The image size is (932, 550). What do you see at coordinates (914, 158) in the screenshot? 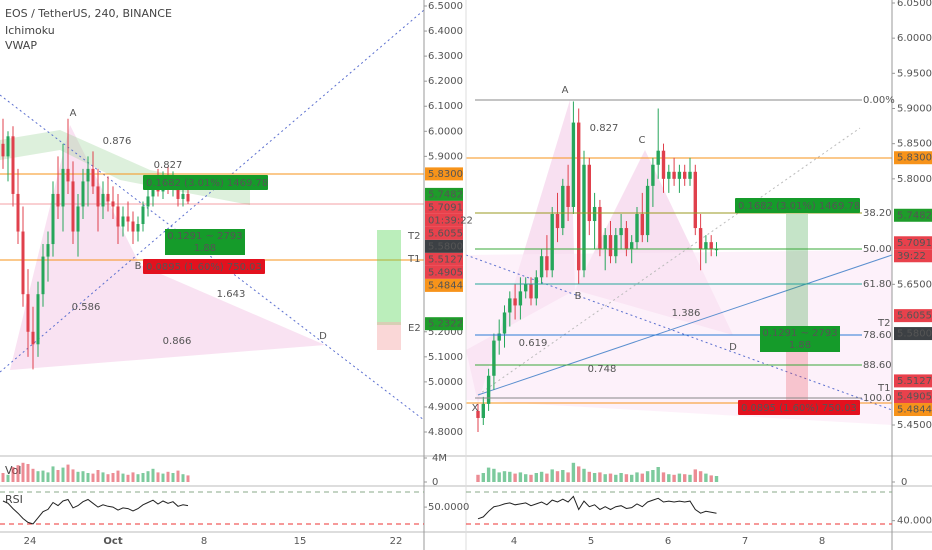
I see `price-tag-label: 5.8300` at bounding box center [914, 158].